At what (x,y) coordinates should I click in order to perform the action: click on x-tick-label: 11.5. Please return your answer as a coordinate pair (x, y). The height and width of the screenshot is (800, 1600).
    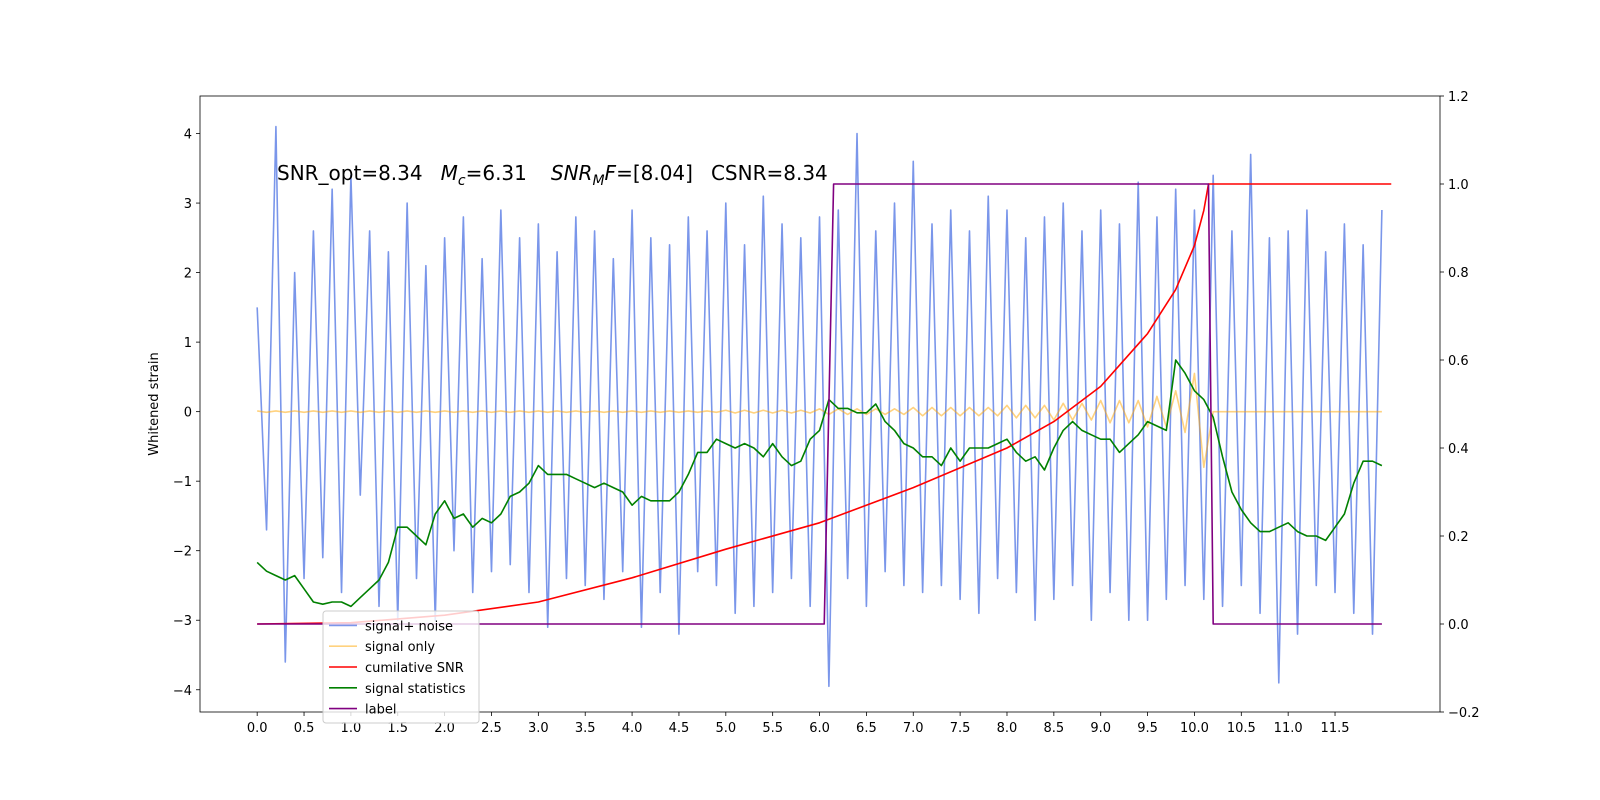
    Looking at the image, I should click on (1335, 728).